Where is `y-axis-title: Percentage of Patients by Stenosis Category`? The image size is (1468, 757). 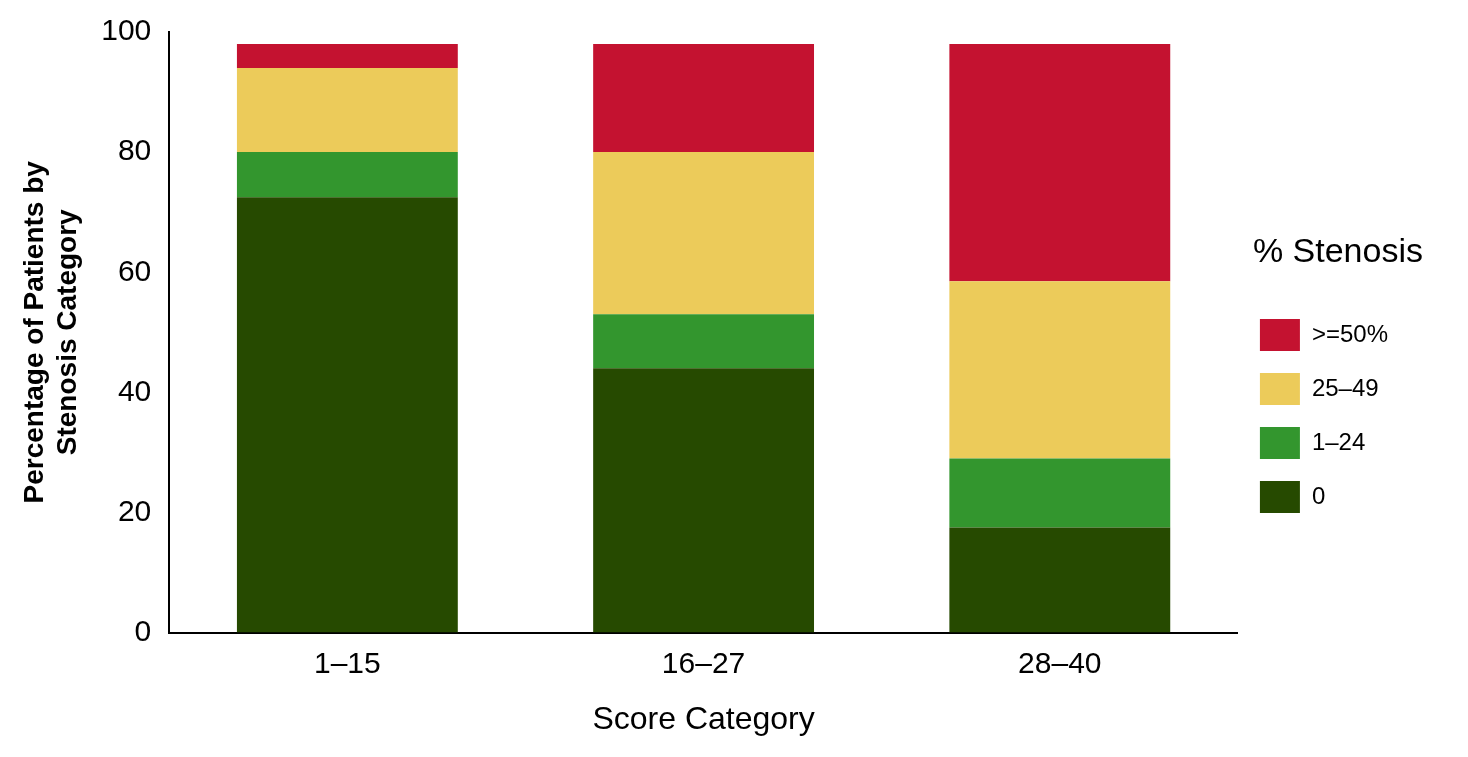
y-axis-title: Percentage of Patients by Stenosis Category is located at coordinates (50, 332).